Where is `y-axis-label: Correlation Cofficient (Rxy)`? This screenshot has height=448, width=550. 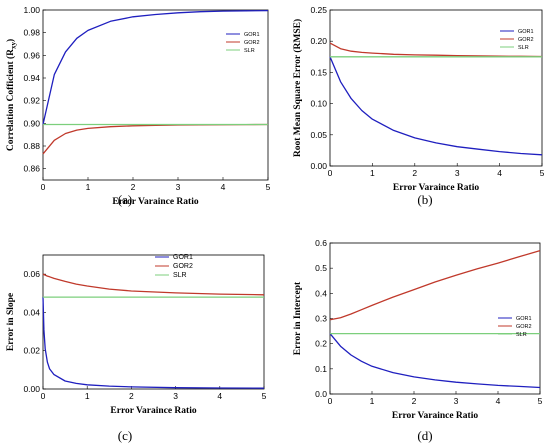
y-axis-label: Correlation Cofficient (Rxy) is located at coordinates (11, 95).